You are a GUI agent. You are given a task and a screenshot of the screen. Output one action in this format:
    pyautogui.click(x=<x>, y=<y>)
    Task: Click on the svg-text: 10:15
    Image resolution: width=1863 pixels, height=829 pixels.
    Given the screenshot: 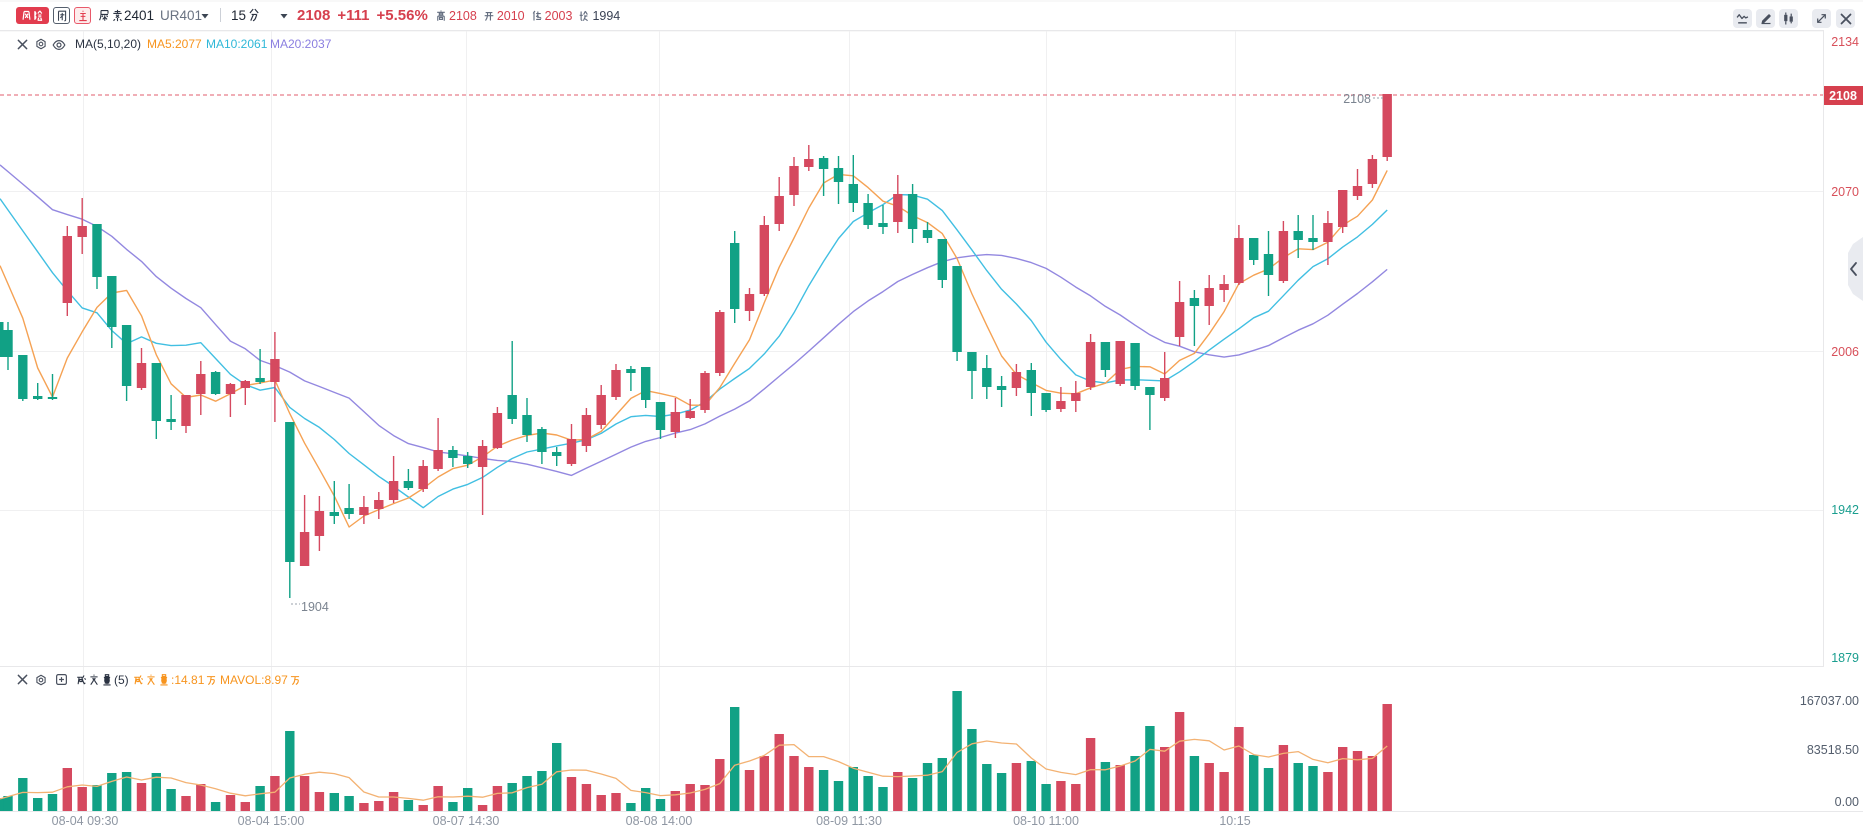 What is the action you would take?
    pyautogui.click(x=1234, y=821)
    